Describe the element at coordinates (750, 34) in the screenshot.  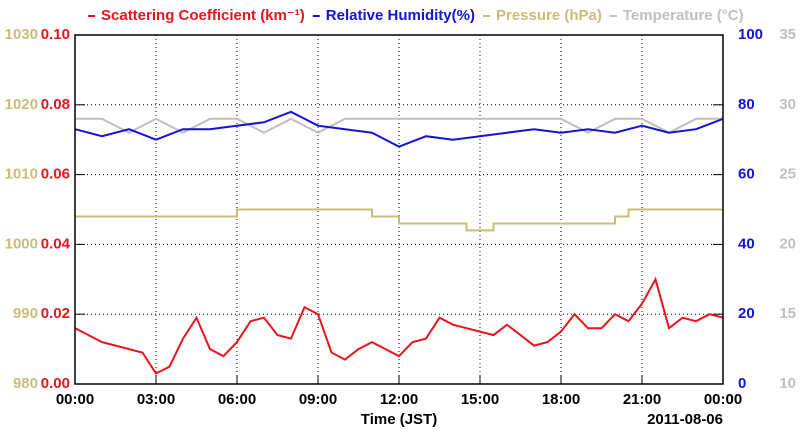
I see `y2-tick-label: 100` at that location.